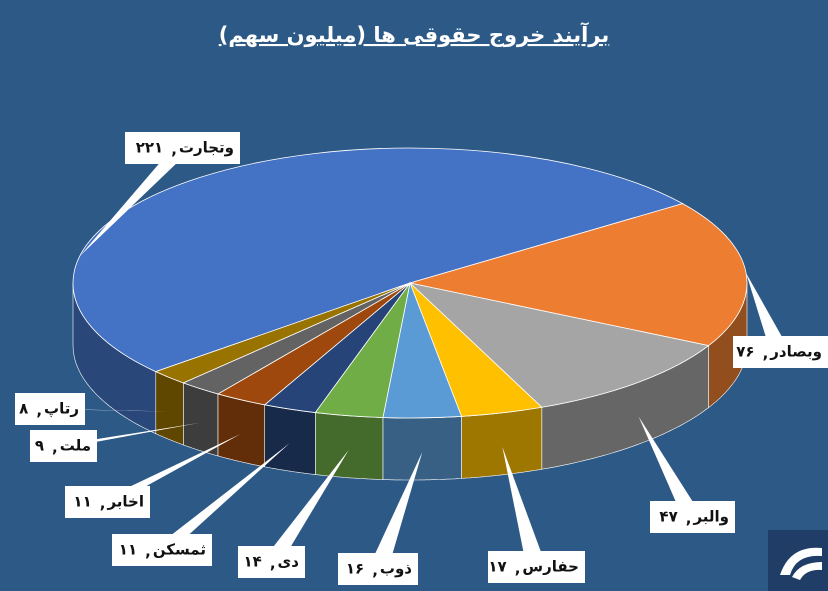  I want to click on data-label-name: ذوب, so click(396, 569).